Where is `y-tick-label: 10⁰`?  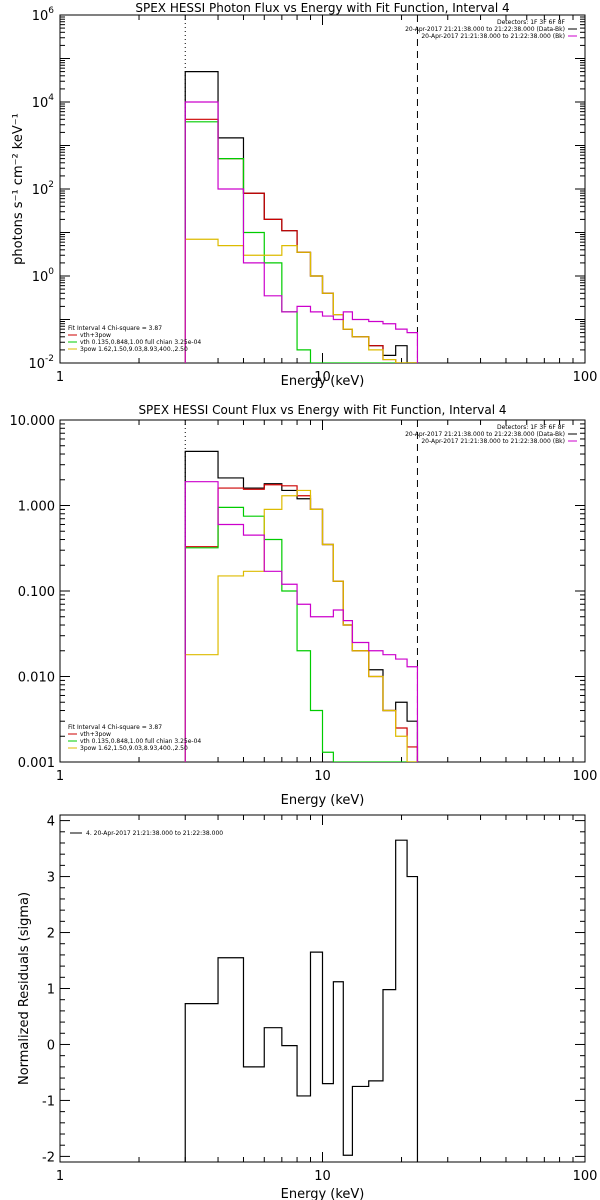
y-tick-label: 10⁰ is located at coordinates (43, 276).